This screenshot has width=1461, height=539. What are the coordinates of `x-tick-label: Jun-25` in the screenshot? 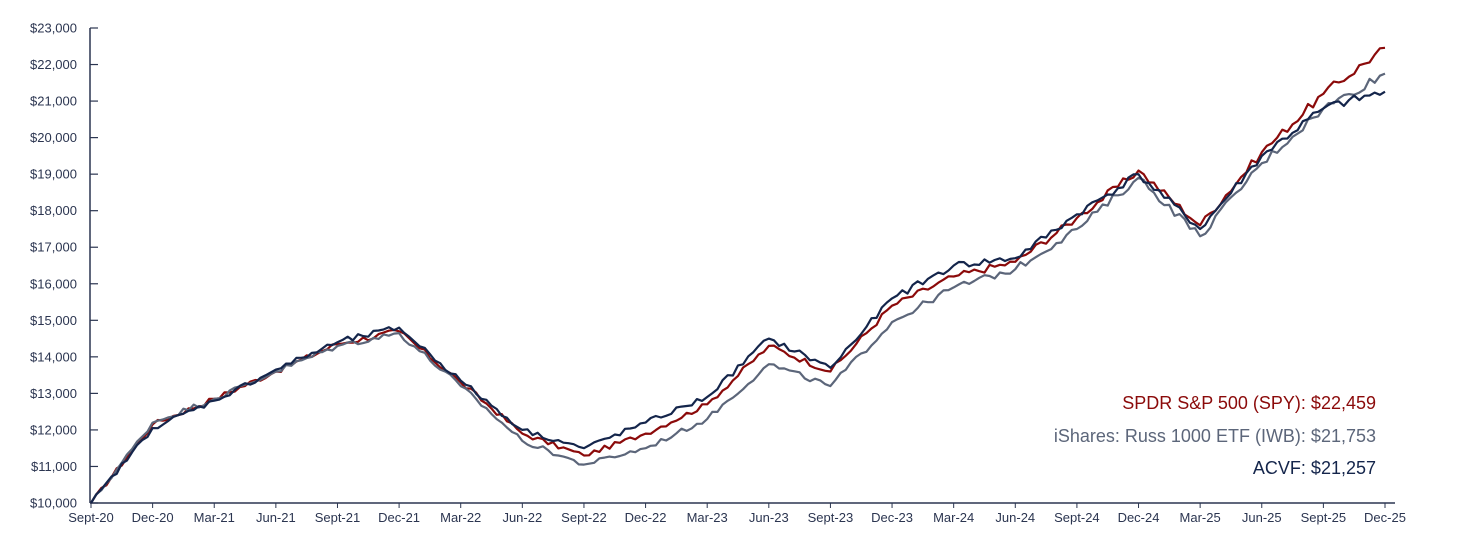 It's located at (1262, 517).